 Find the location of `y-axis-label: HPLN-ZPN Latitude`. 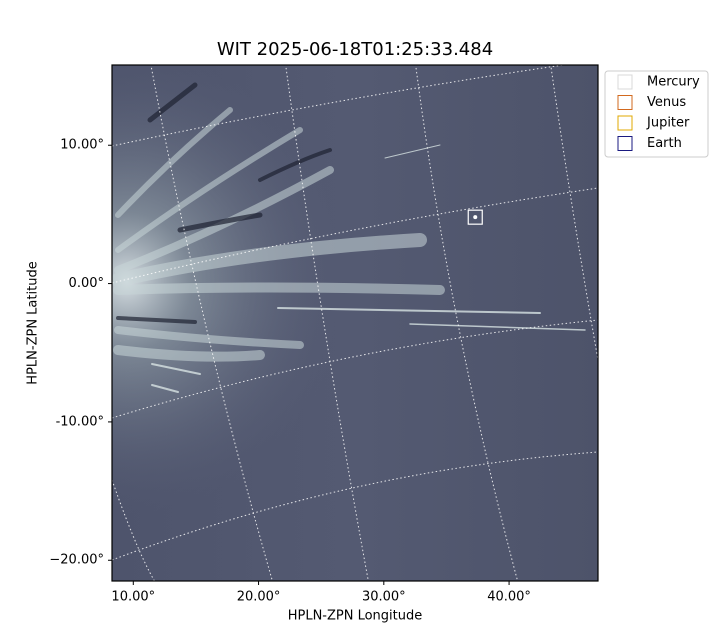

y-axis-label: HPLN-ZPN Latitude is located at coordinates (33, 322).